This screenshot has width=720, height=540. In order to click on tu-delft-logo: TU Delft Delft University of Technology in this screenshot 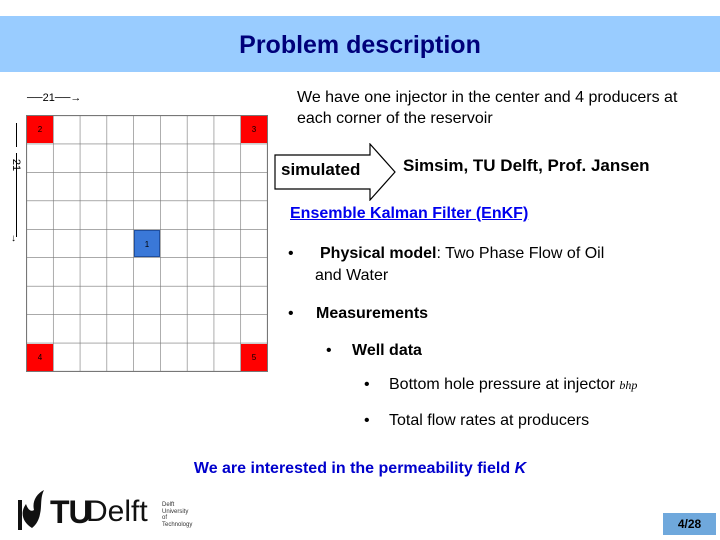, I will do `click(102, 510)`.